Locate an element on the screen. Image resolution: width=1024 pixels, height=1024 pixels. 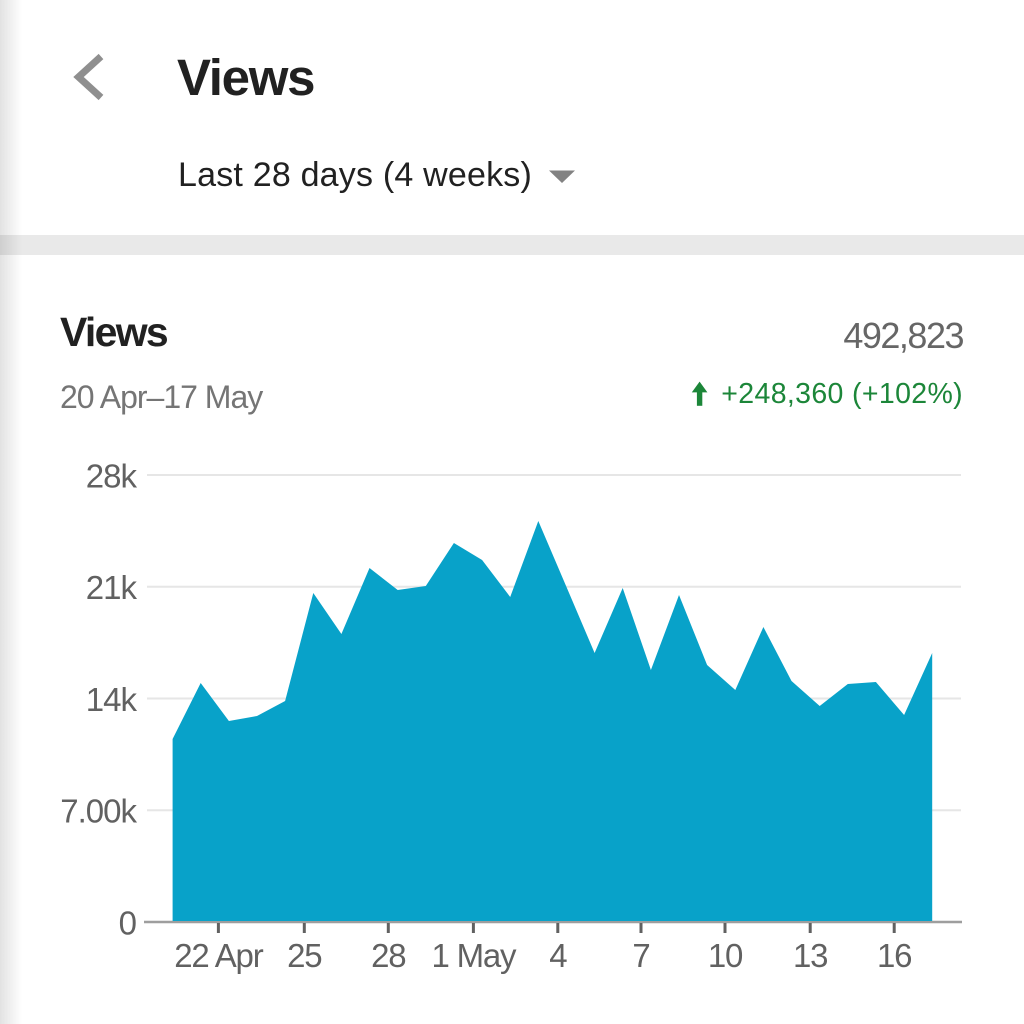
svg-text: 7.00k is located at coordinates (98, 811).